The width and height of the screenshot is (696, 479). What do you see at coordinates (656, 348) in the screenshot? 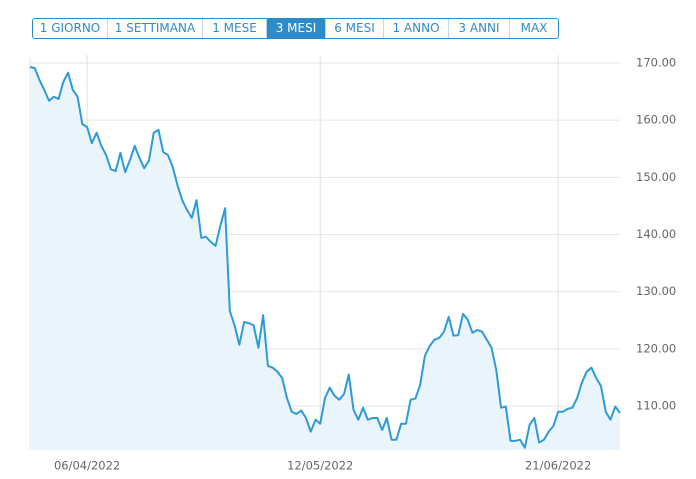
I see `y-tick-label: 120.00` at bounding box center [656, 348].